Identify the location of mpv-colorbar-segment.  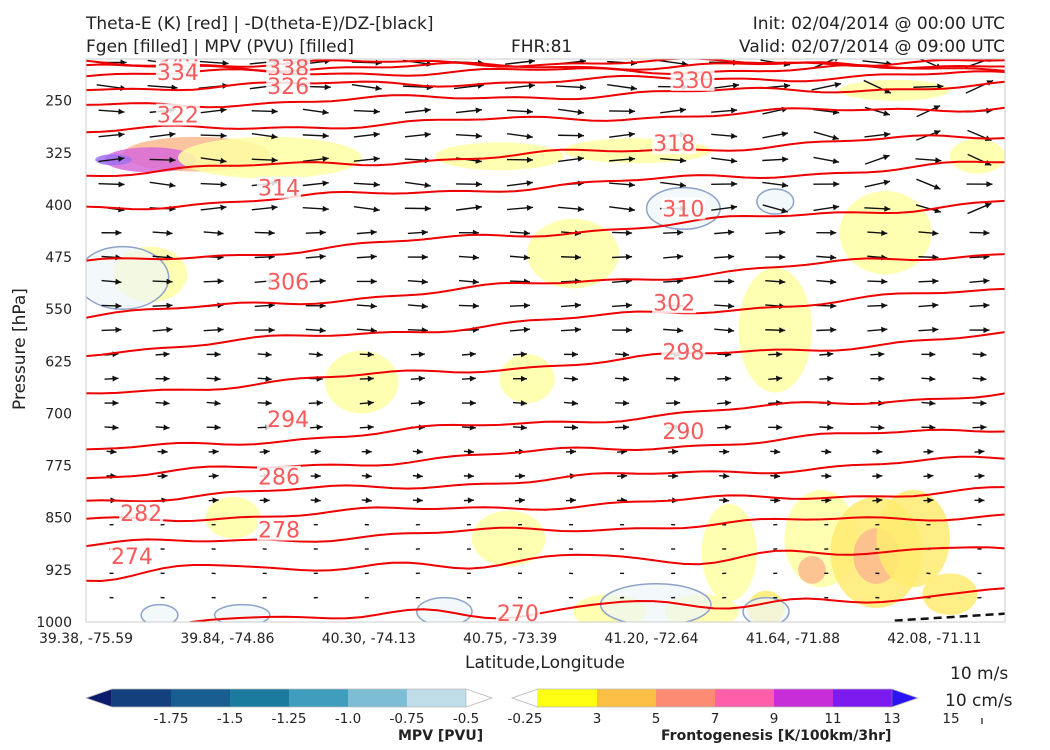
(201, 698).